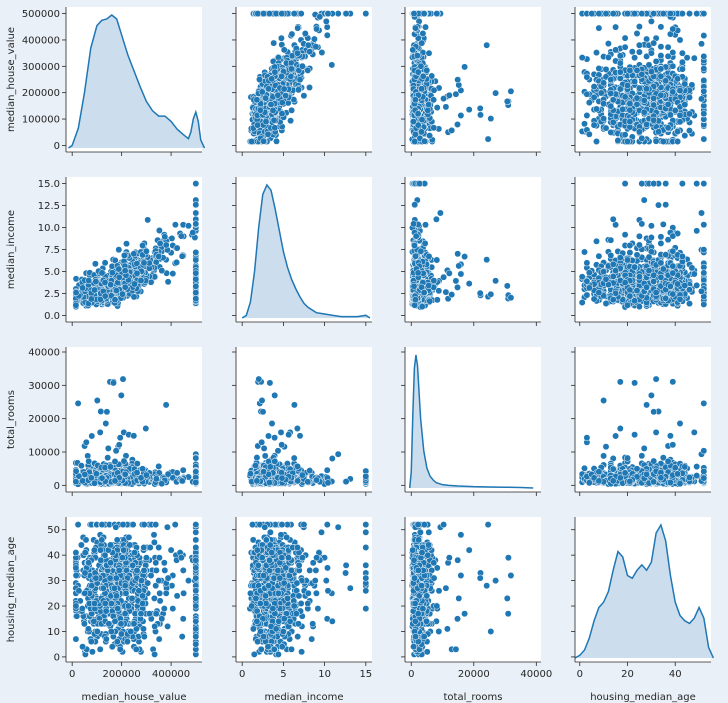  Describe the element at coordinates (306, 251) in the screenshot. I see `kde-line-median_income` at that location.